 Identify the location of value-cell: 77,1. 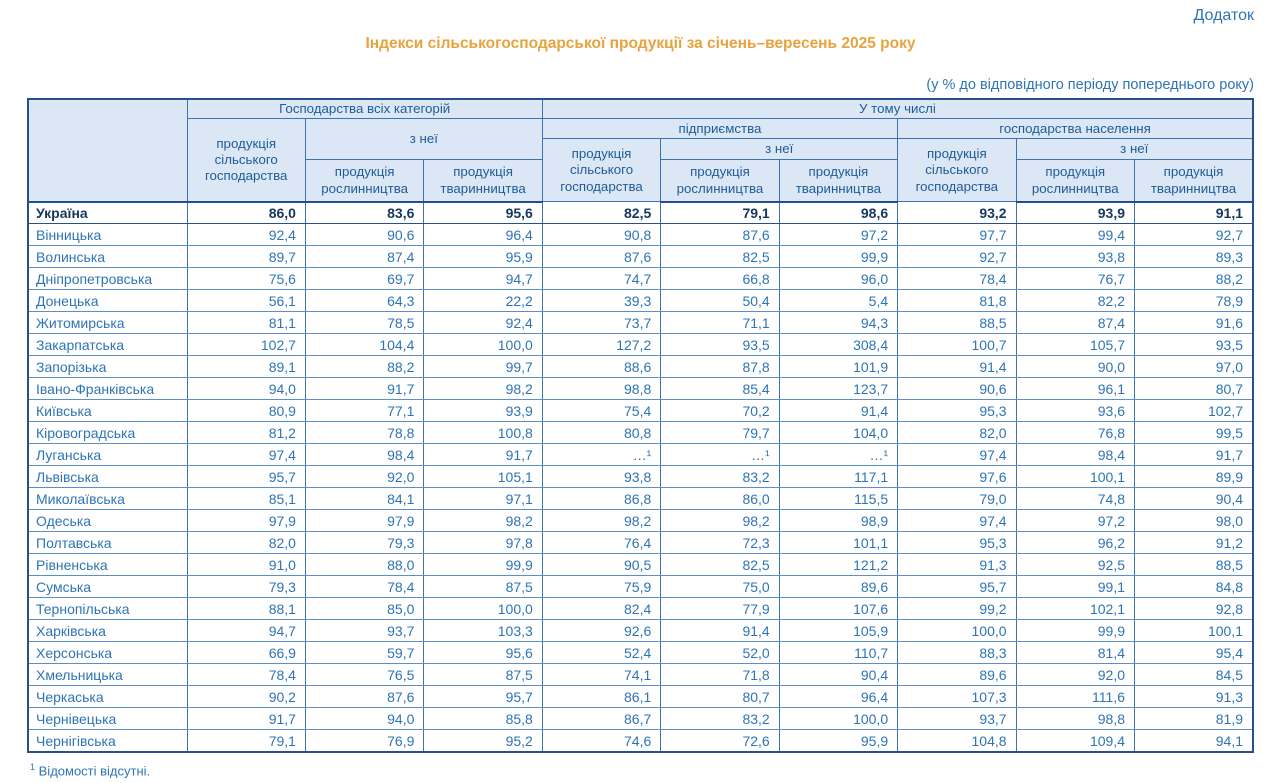
(364, 411).